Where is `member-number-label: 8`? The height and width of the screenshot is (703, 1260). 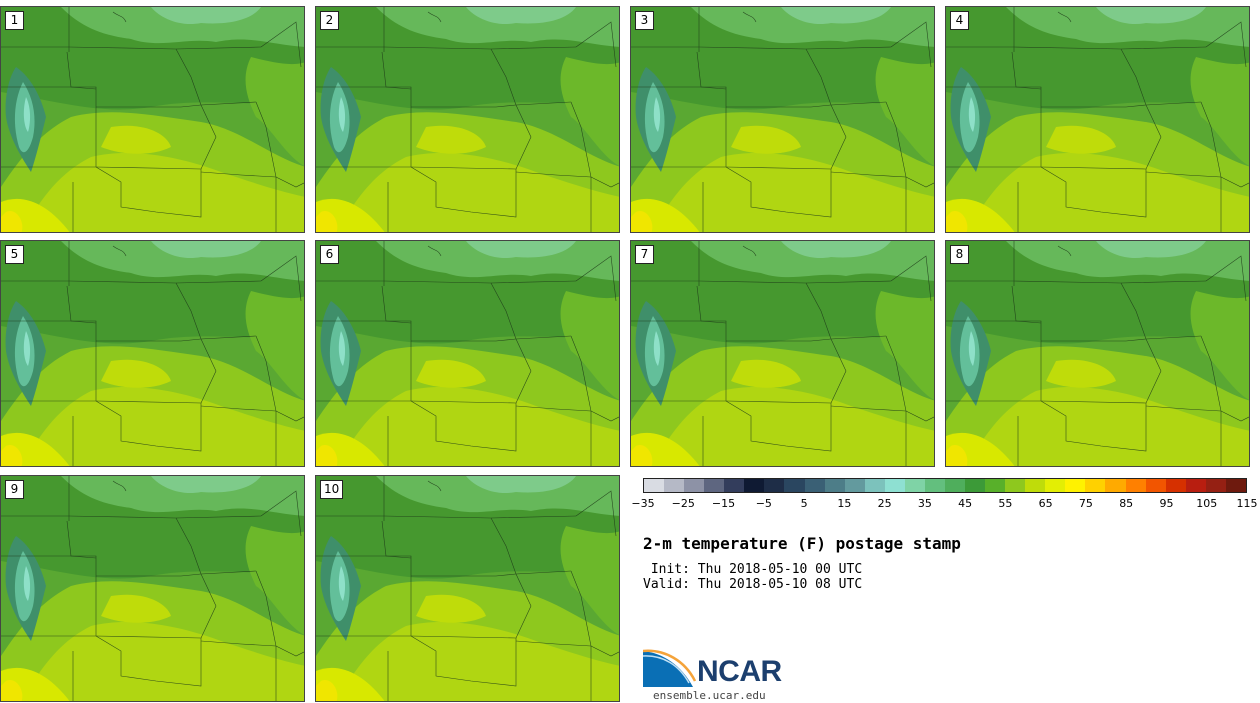 member-number-label: 8 is located at coordinates (959, 254).